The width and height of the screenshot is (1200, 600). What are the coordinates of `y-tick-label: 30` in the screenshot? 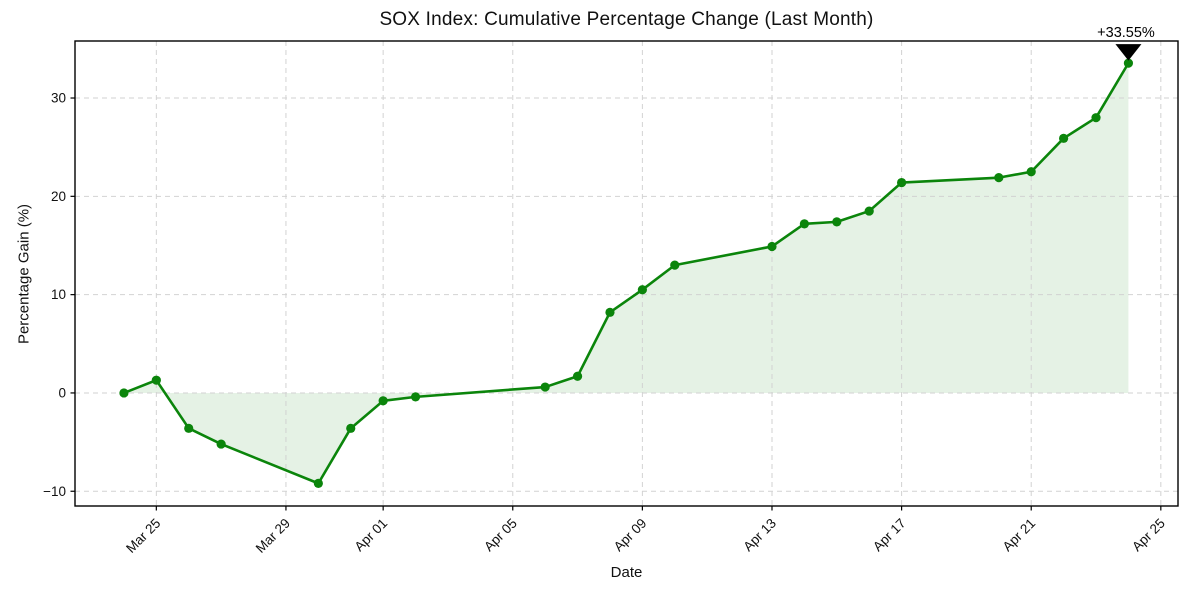 It's located at (58, 98).